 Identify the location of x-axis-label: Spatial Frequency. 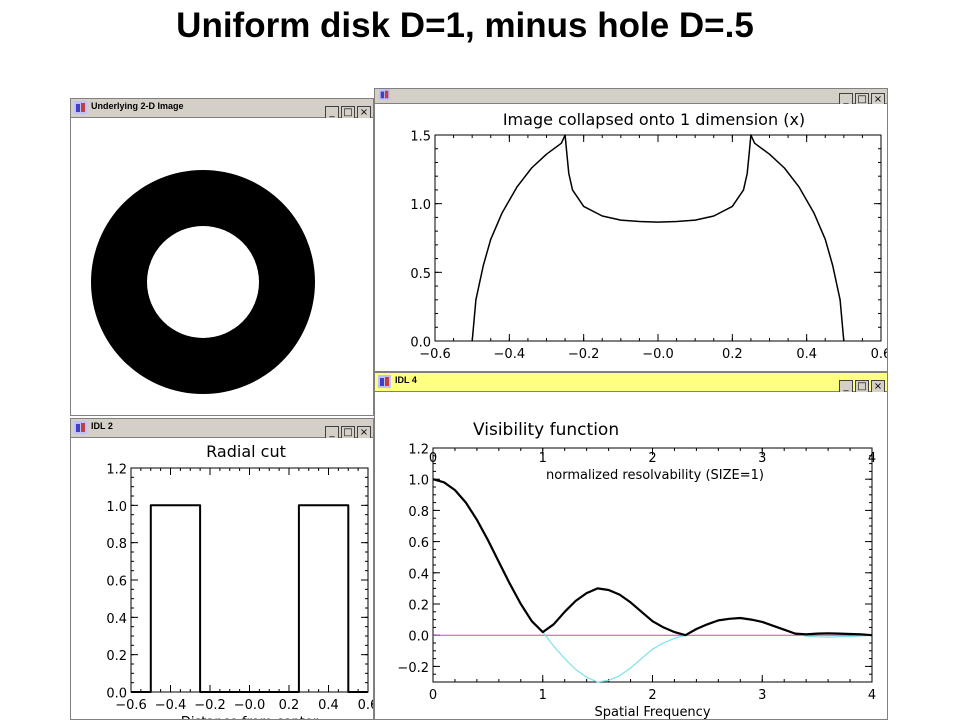
(652, 712).